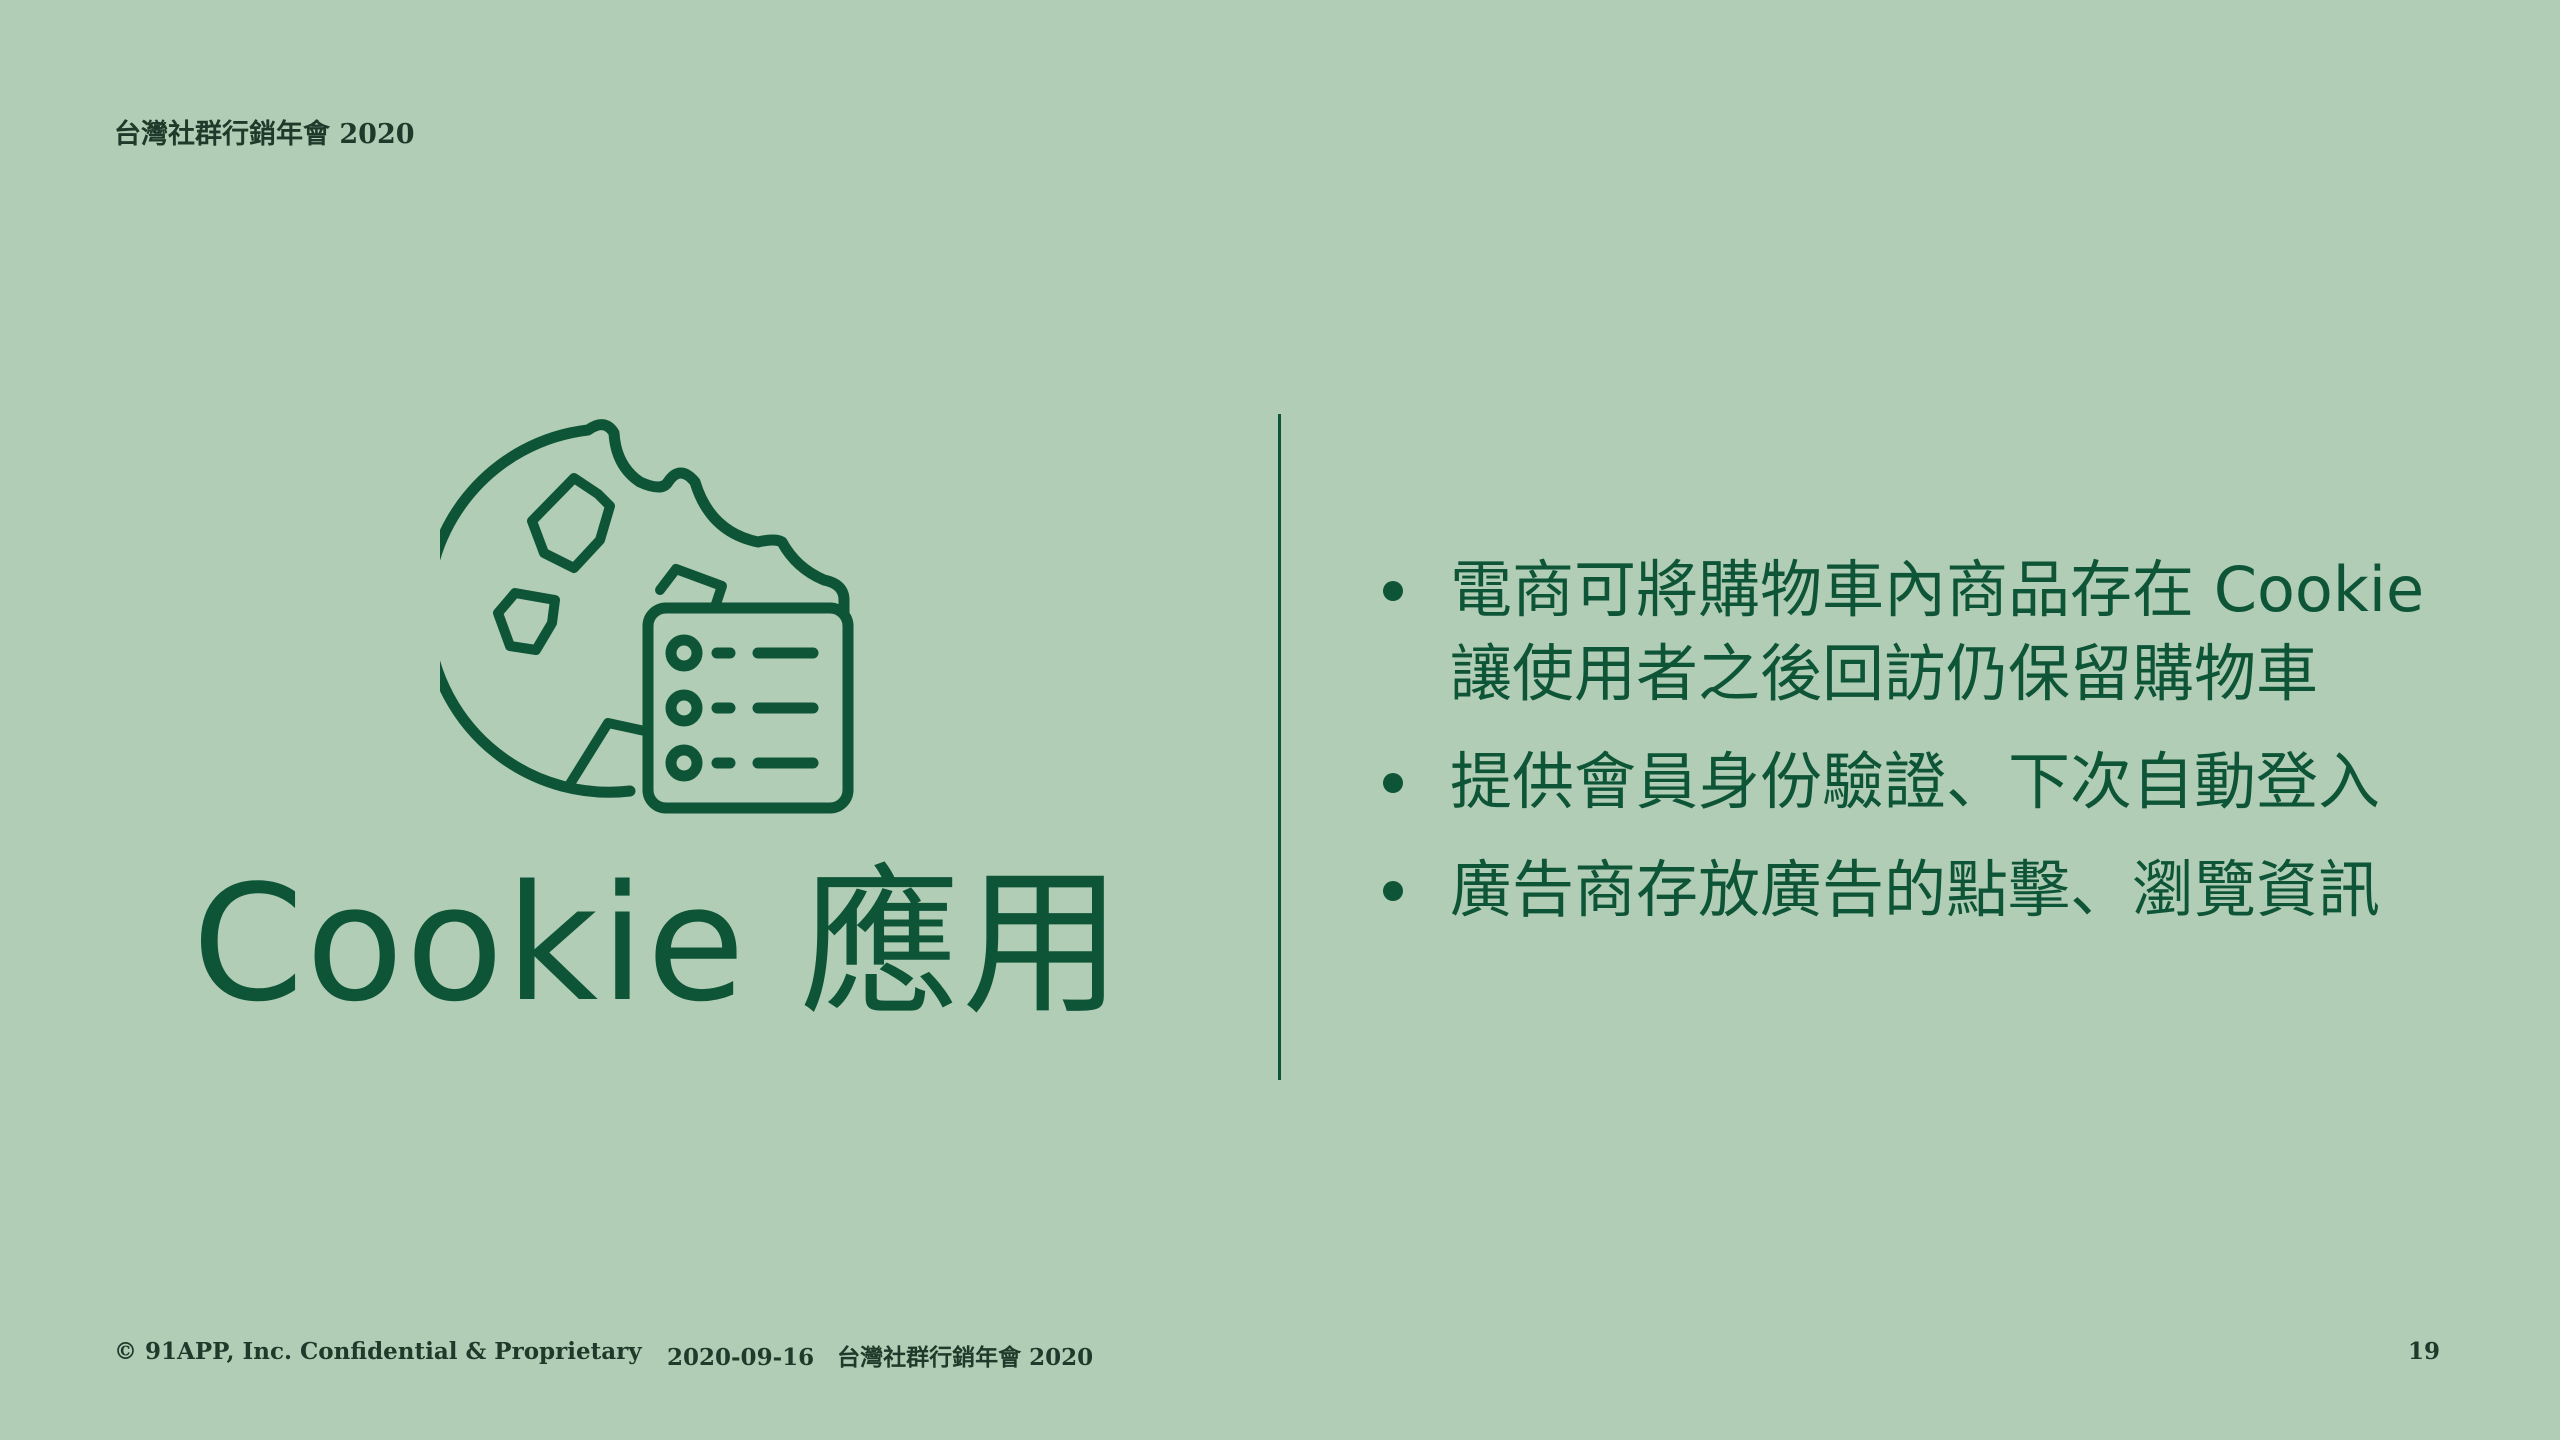  I want to click on slide-title: Cookie 應用, so click(658, 943).